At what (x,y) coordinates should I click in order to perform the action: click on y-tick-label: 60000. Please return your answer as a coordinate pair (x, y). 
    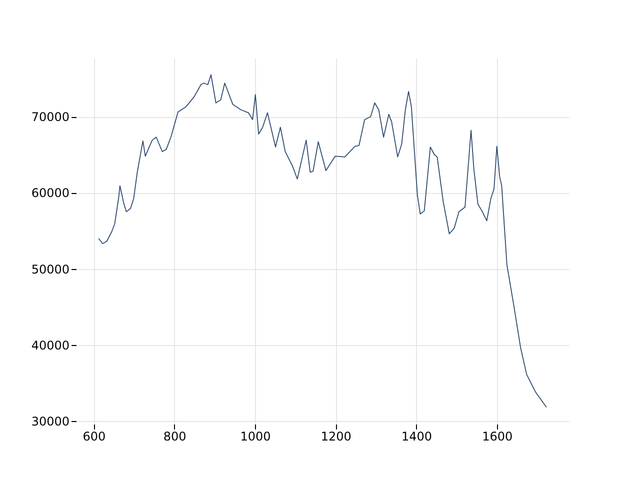
    Looking at the image, I should click on (50, 193).